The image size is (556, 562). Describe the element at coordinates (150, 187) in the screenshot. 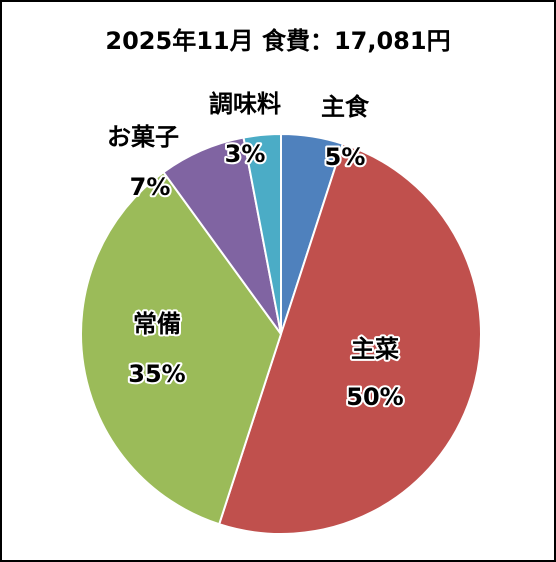

I see `slice-value-label: 7%` at that location.